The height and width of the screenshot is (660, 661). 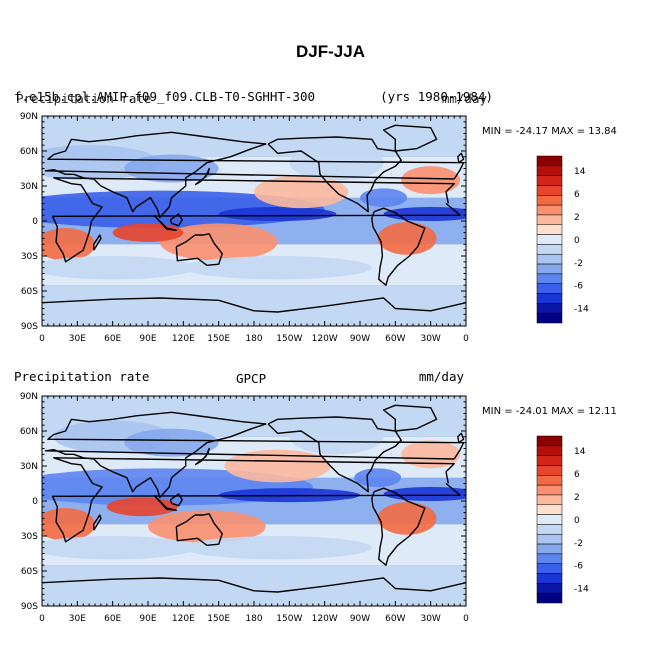 What do you see at coordinates (360, 339) in the screenshot?
I see `lon-label: 90W` at bounding box center [360, 339].